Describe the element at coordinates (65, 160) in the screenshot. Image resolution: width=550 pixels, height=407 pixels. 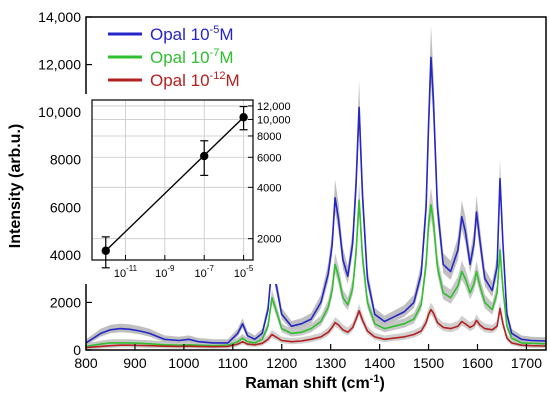
I see `y-tick-label: 8000` at that location.